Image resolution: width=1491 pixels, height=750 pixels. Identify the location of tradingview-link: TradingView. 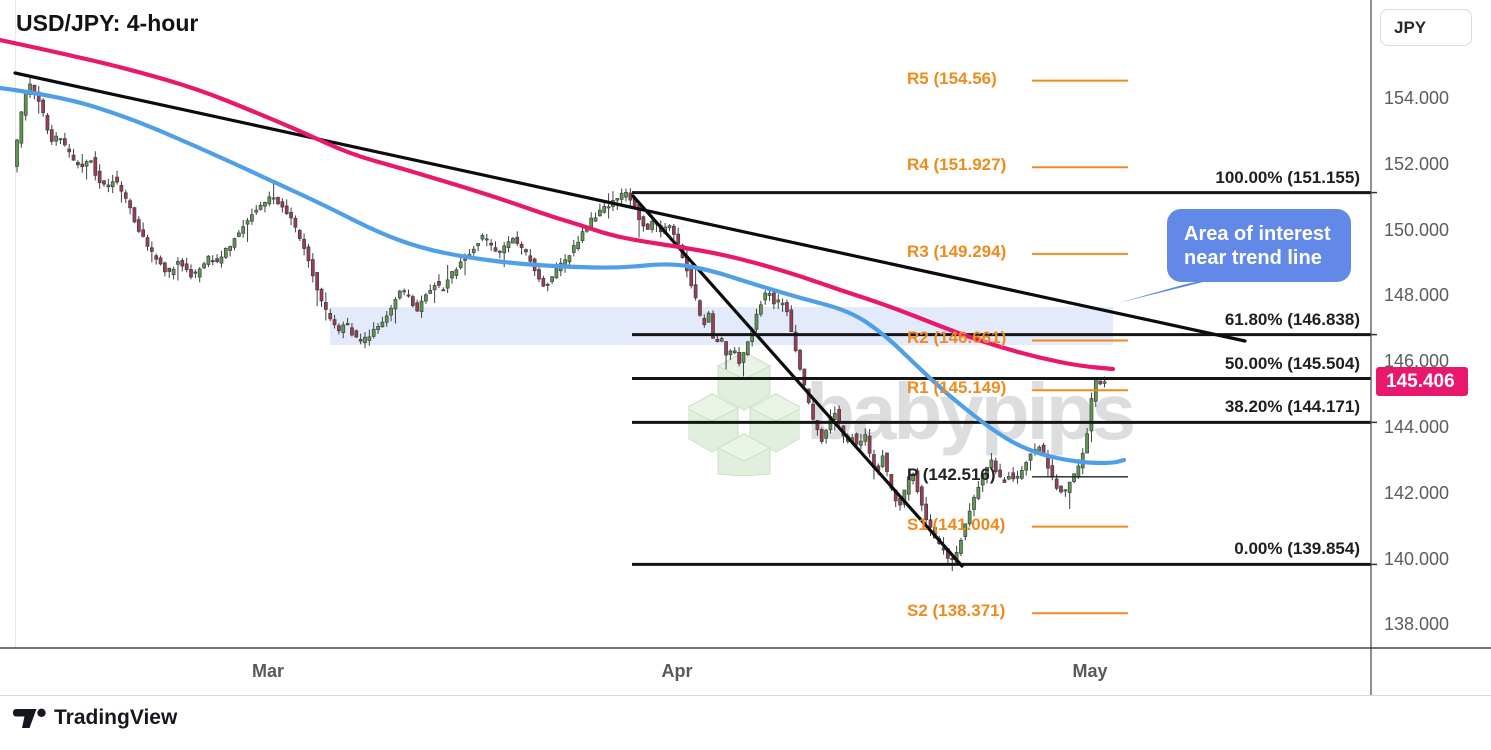
(95, 718).